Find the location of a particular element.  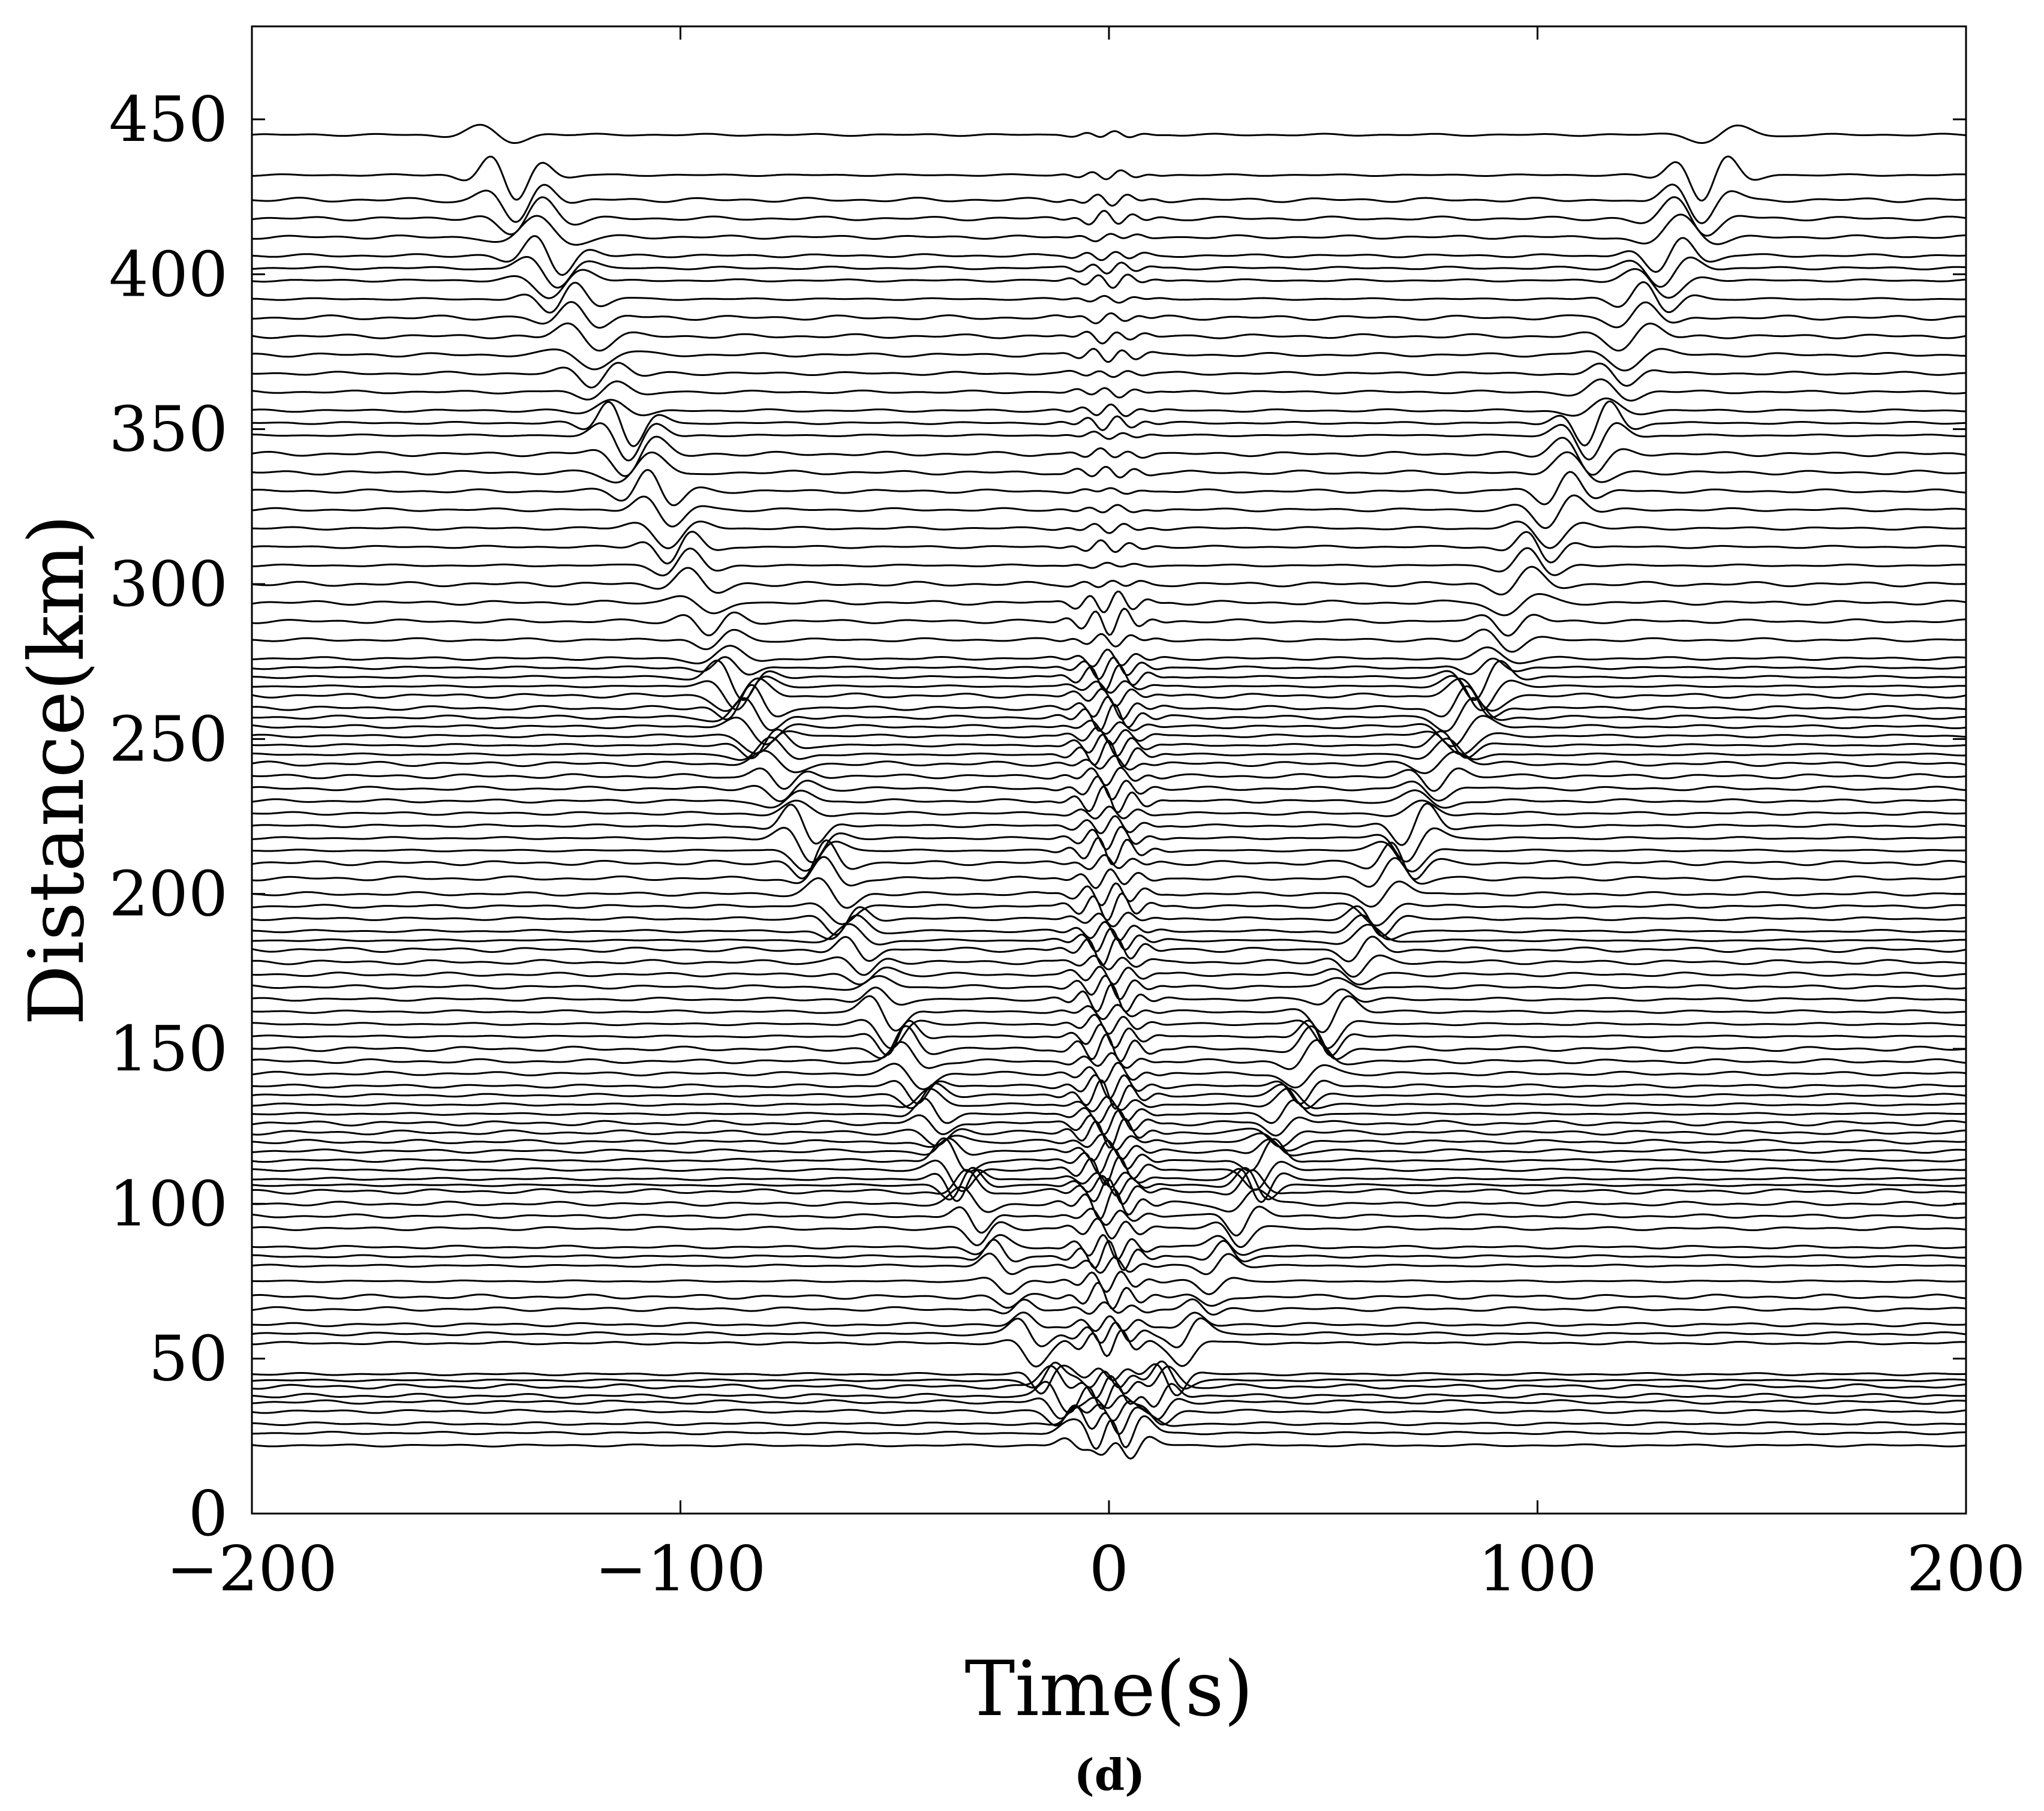

y-tick-label: 200 is located at coordinates (168, 894).